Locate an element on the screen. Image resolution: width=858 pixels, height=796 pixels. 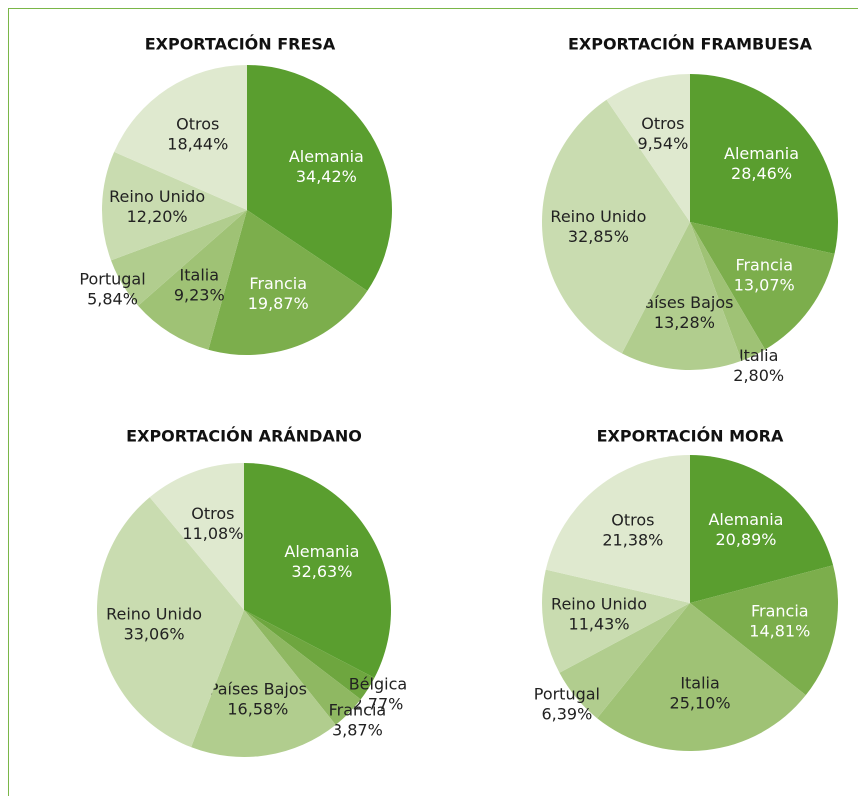
slice-value-label: 11,43% is located at coordinates (599, 624).